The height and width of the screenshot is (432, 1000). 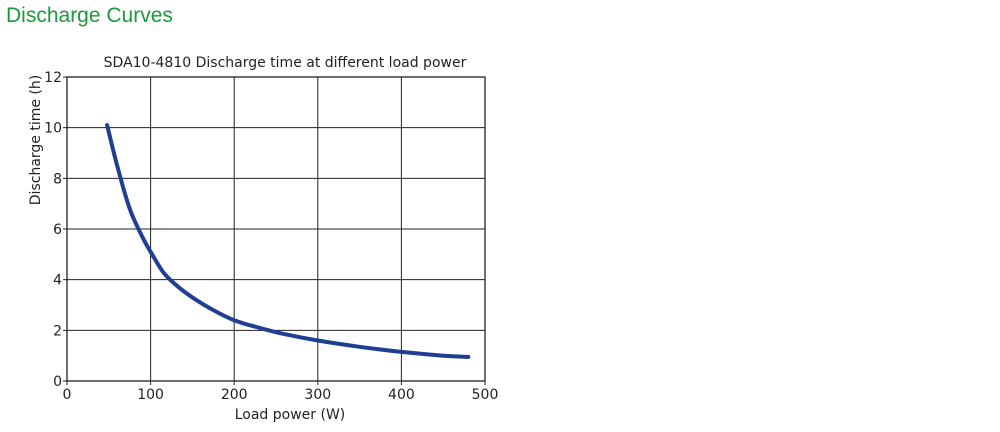 What do you see at coordinates (89, 15) in the screenshot?
I see `section-heading: Discharge Curves` at bounding box center [89, 15].